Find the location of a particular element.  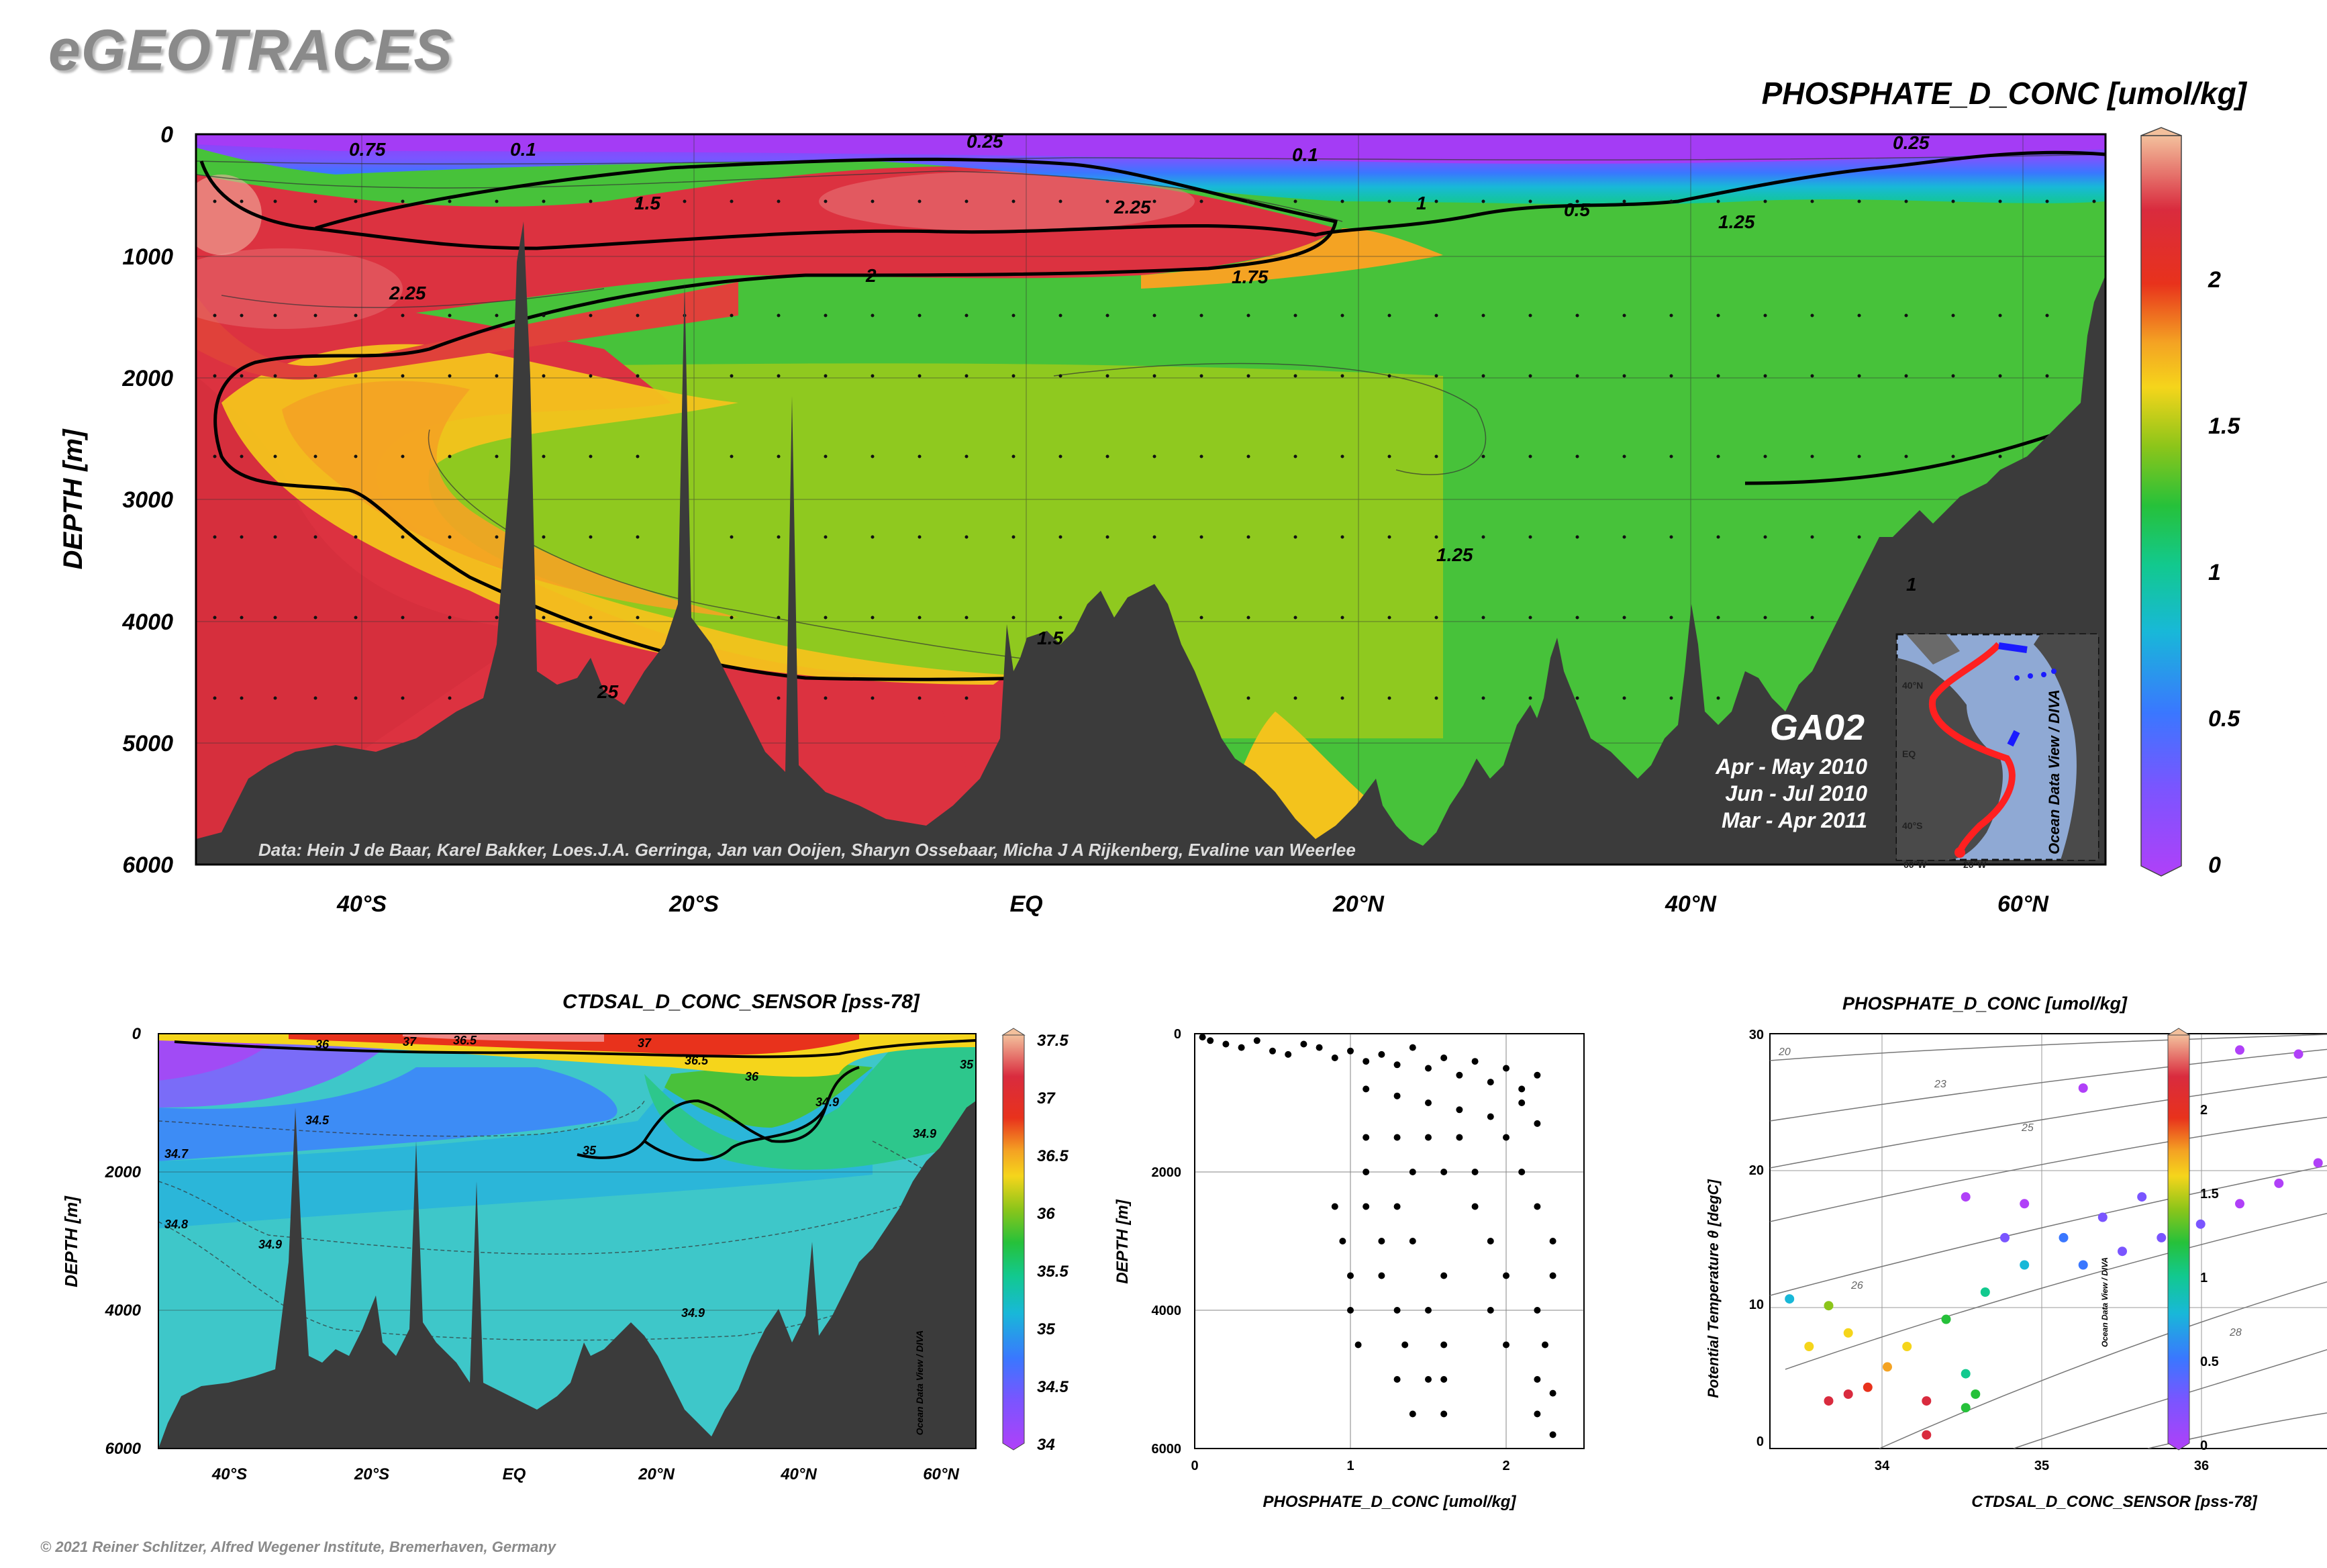

contour-label: 35 is located at coordinates (590, 1150).